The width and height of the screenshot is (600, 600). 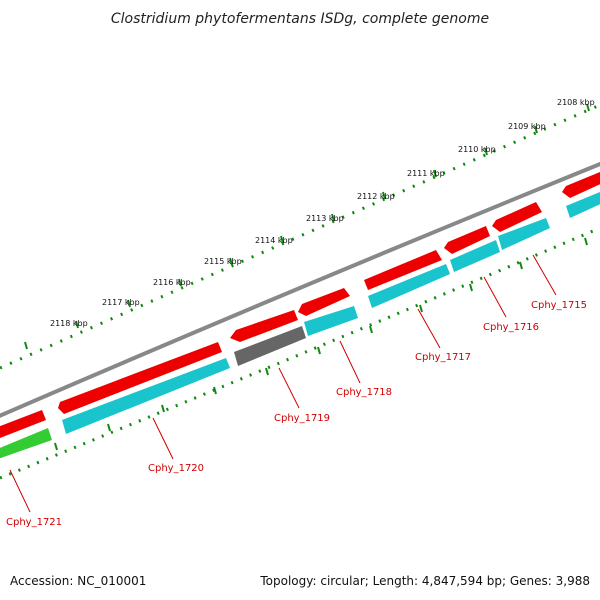 What do you see at coordinates (121, 302) in the screenshot?
I see `tick-label: 2117 kbp` at bounding box center [121, 302].